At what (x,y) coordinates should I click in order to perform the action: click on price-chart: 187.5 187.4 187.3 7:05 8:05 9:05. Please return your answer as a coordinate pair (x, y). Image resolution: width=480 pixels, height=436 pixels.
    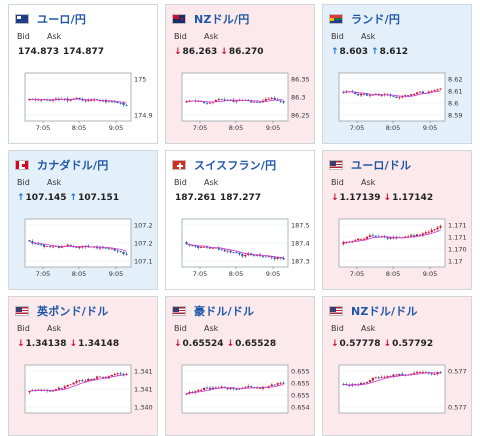
    Looking at the image, I should click on (241, 247).